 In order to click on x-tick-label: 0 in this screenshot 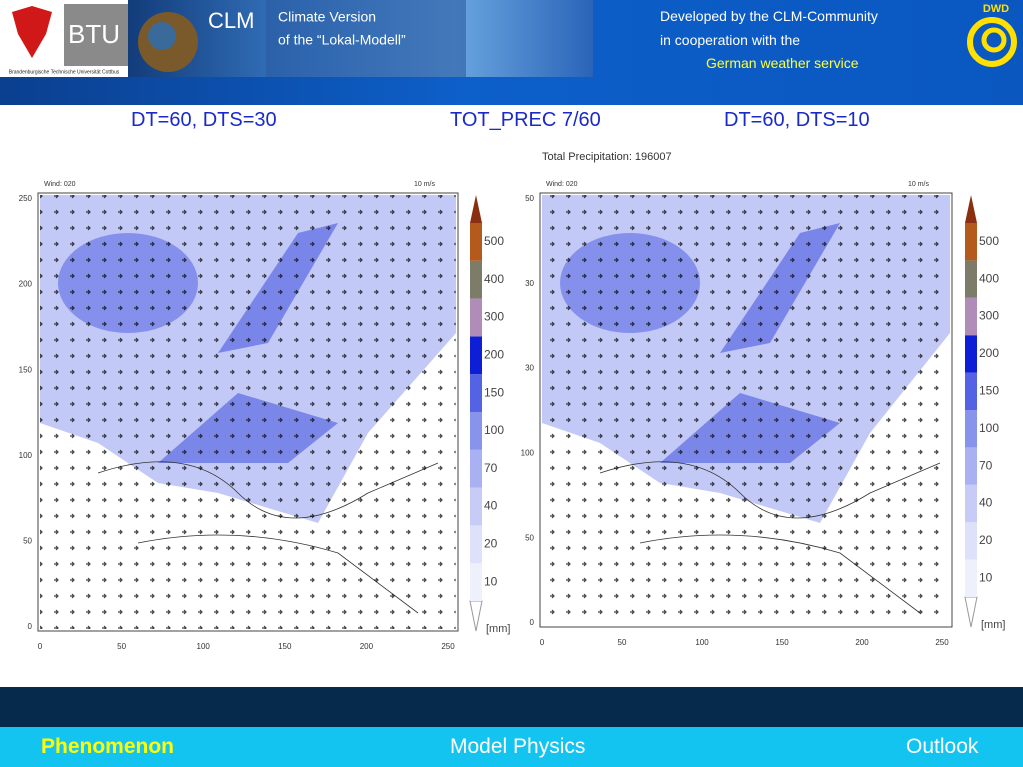, I will do `click(542, 642)`.